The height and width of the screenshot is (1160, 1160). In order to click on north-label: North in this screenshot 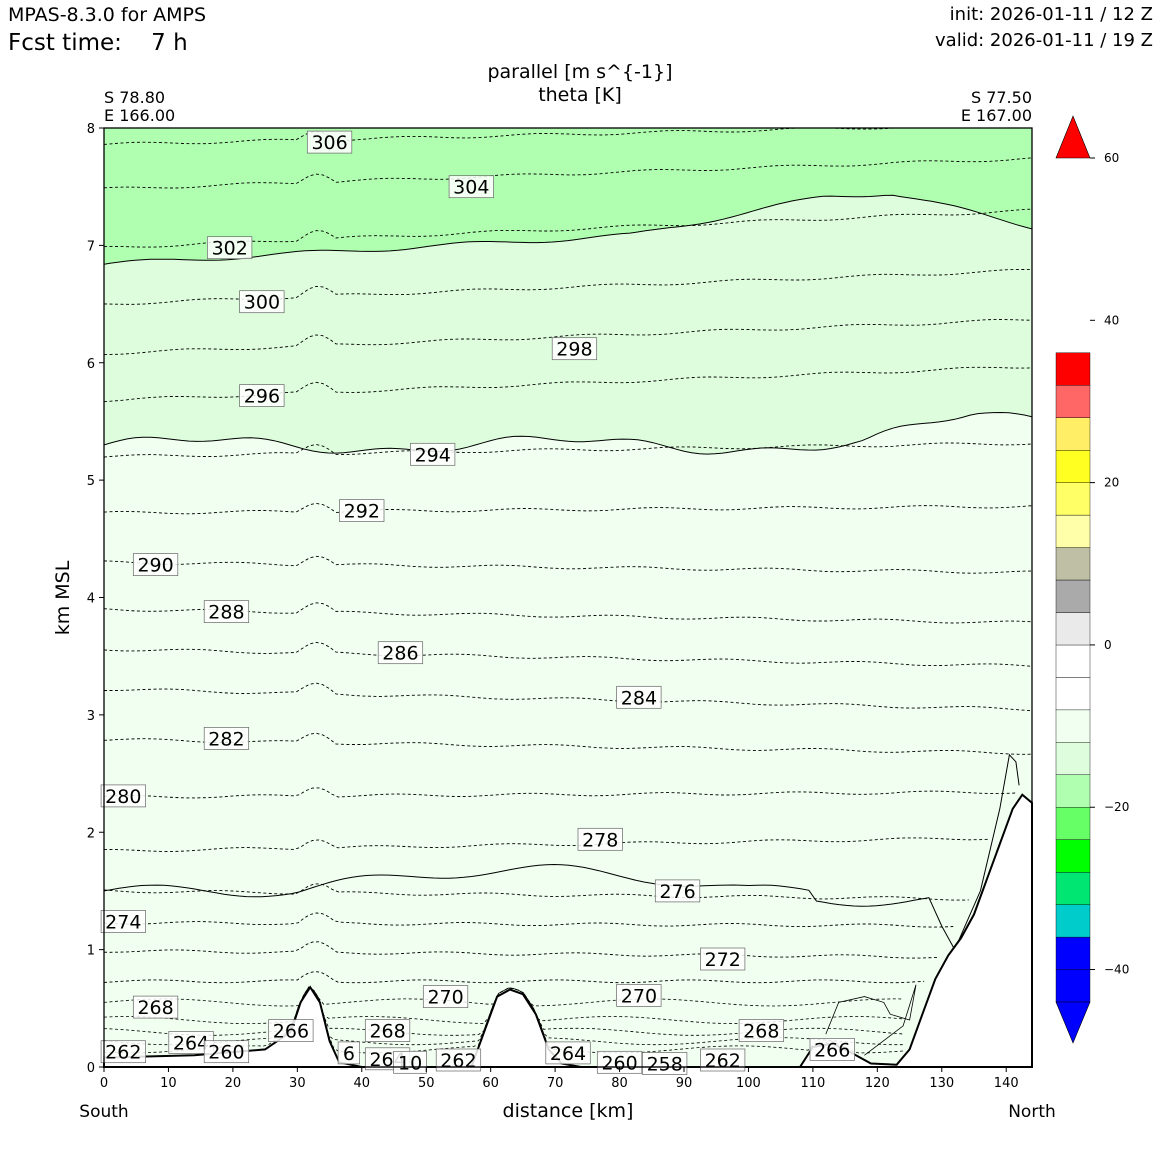, I will do `click(1032, 1112)`.